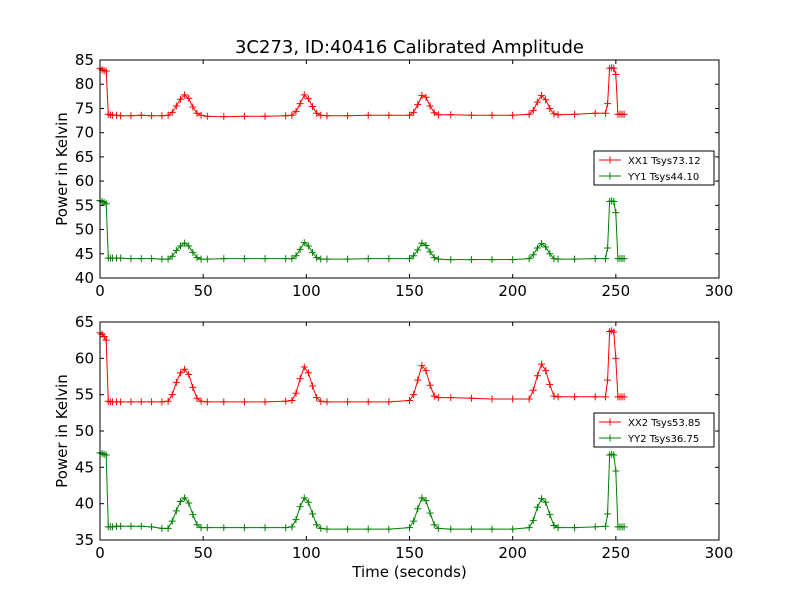 The image size is (800, 604). I want to click on y-tick-label: 85, so click(84, 60).